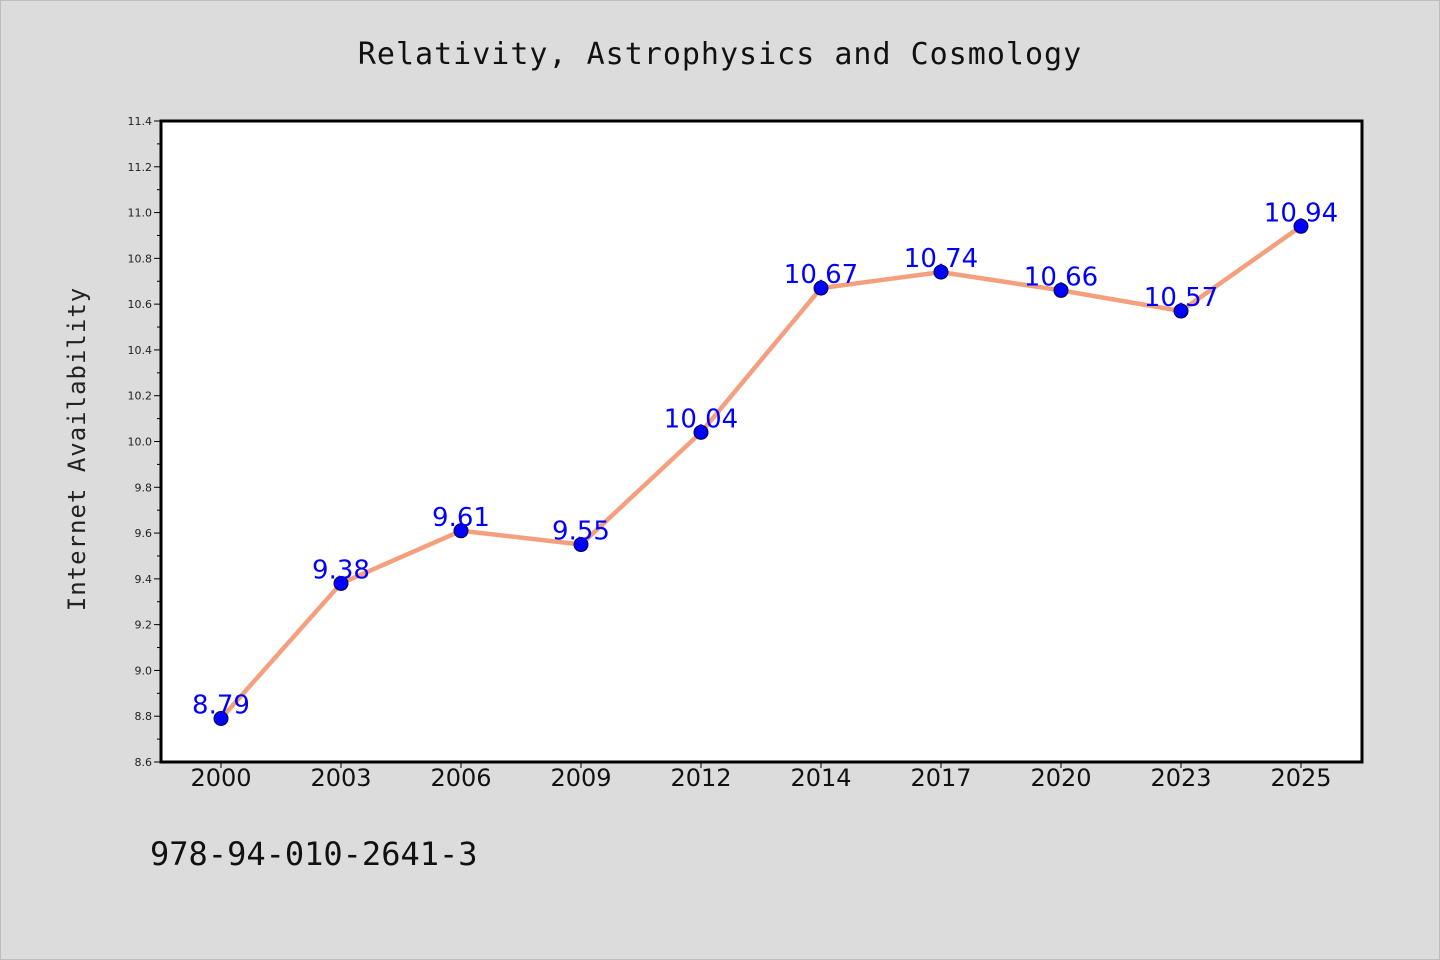 The image size is (1440, 960). I want to click on x-tick-label: 2012, so click(700, 778).